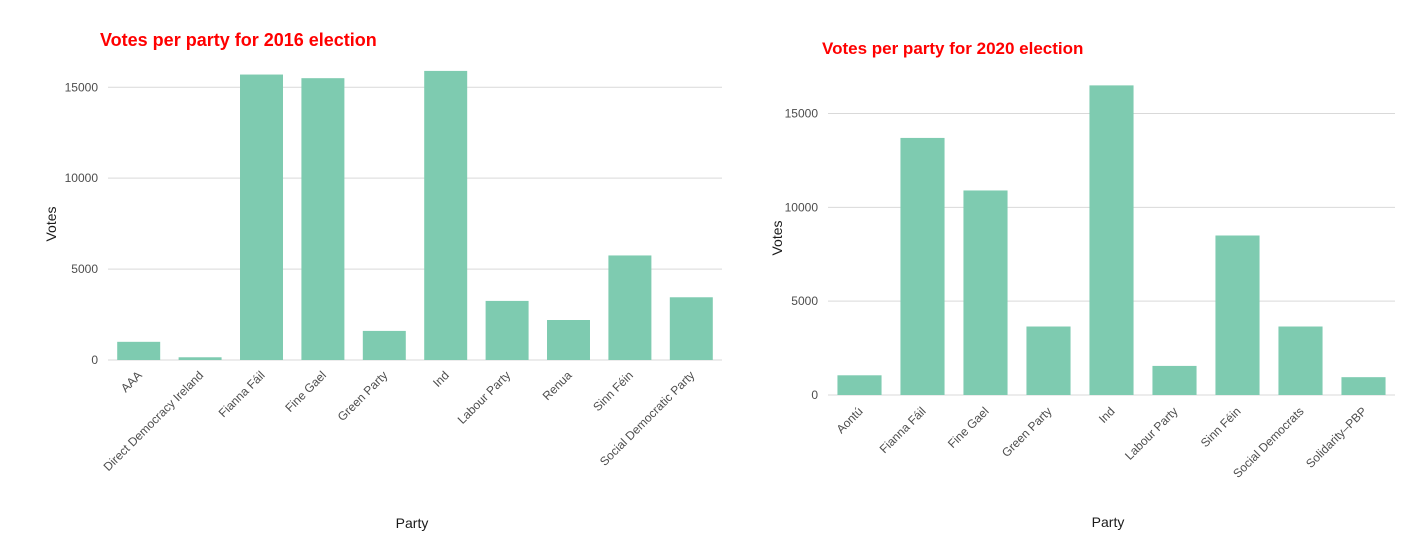 The height and width of the screenshot is (545, 1419). What do you see at coordinates (1027, 432) in the screenshot?
I see `chart-2020-x-tick-label: Green Party` at bounding box center [1027, 432].